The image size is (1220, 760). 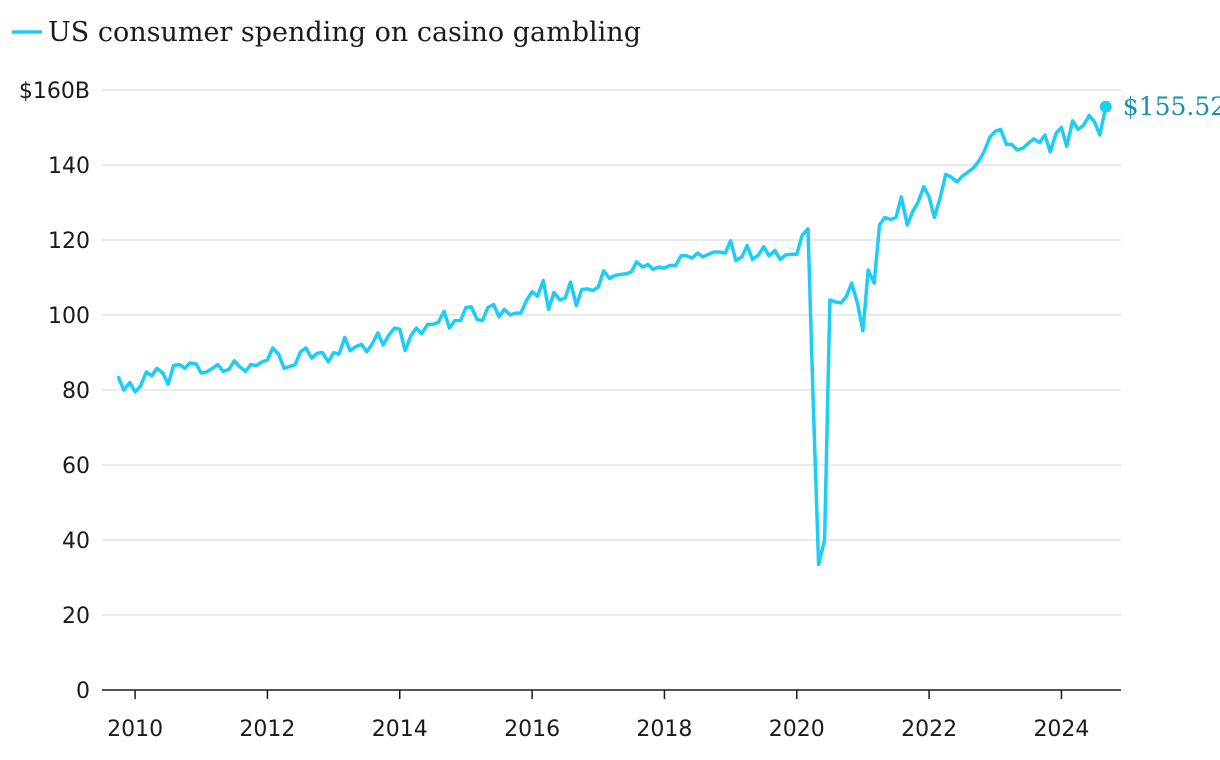 What do you see at coordinates (69, 241) in the screenshot?
I see `y-tick-label: 120` at bounding box center [69, 241].